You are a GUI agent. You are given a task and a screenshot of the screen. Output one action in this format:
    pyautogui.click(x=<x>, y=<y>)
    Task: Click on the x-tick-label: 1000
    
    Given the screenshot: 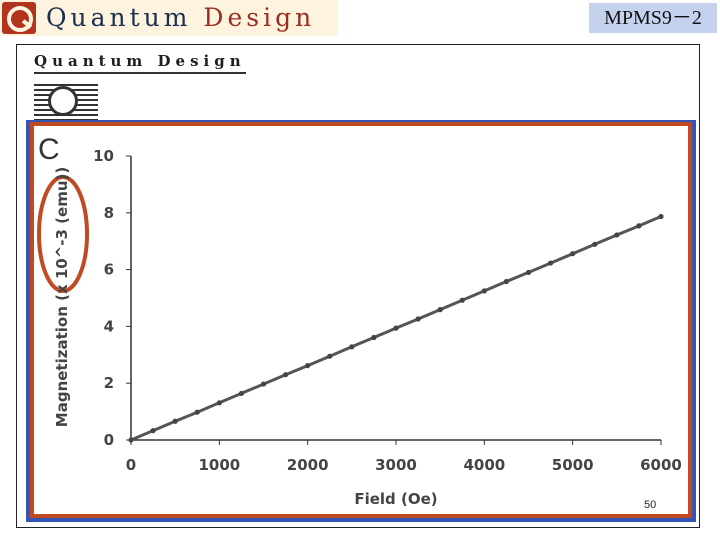 What is the action you would take?
    pyautogui.click(x=219, y=465)
    